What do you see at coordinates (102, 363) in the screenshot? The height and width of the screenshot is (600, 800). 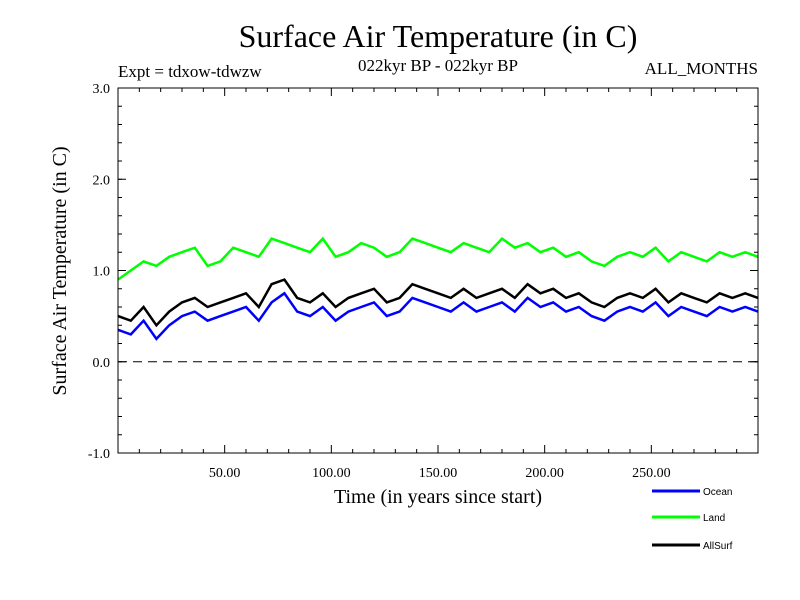 I see `y-tick-label: 0.0` at bounding box center [102, 363].